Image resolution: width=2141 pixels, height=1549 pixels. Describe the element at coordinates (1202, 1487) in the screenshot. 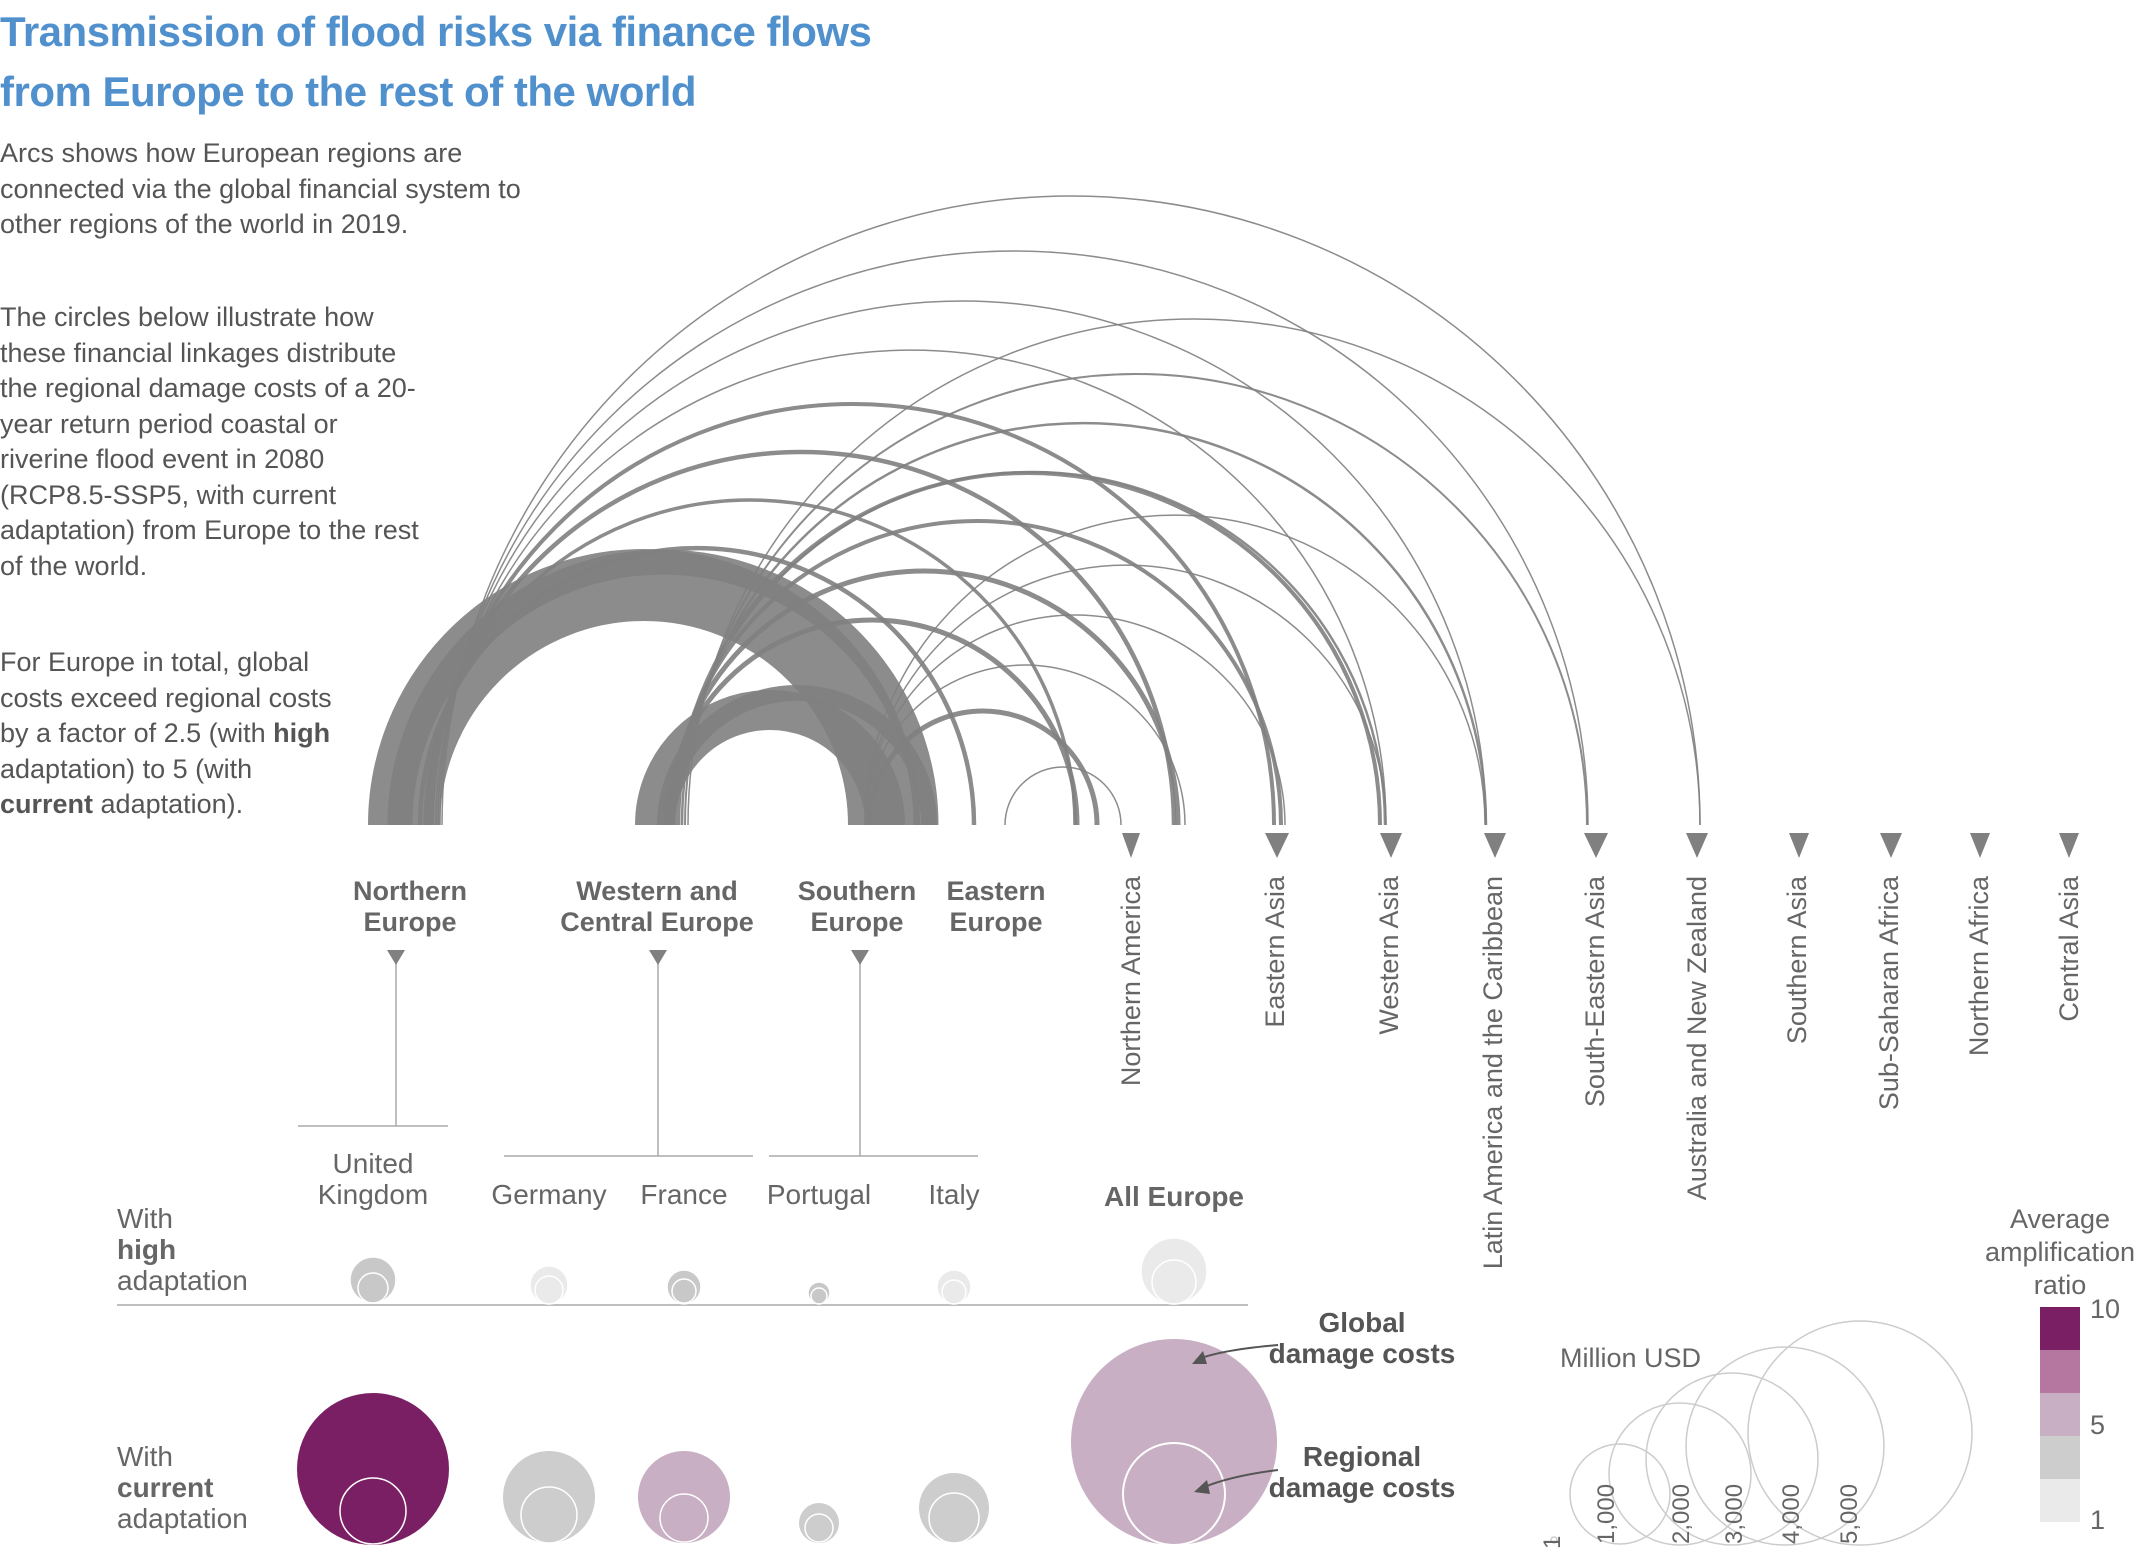

I see `callout-regional-arrow` at that location.